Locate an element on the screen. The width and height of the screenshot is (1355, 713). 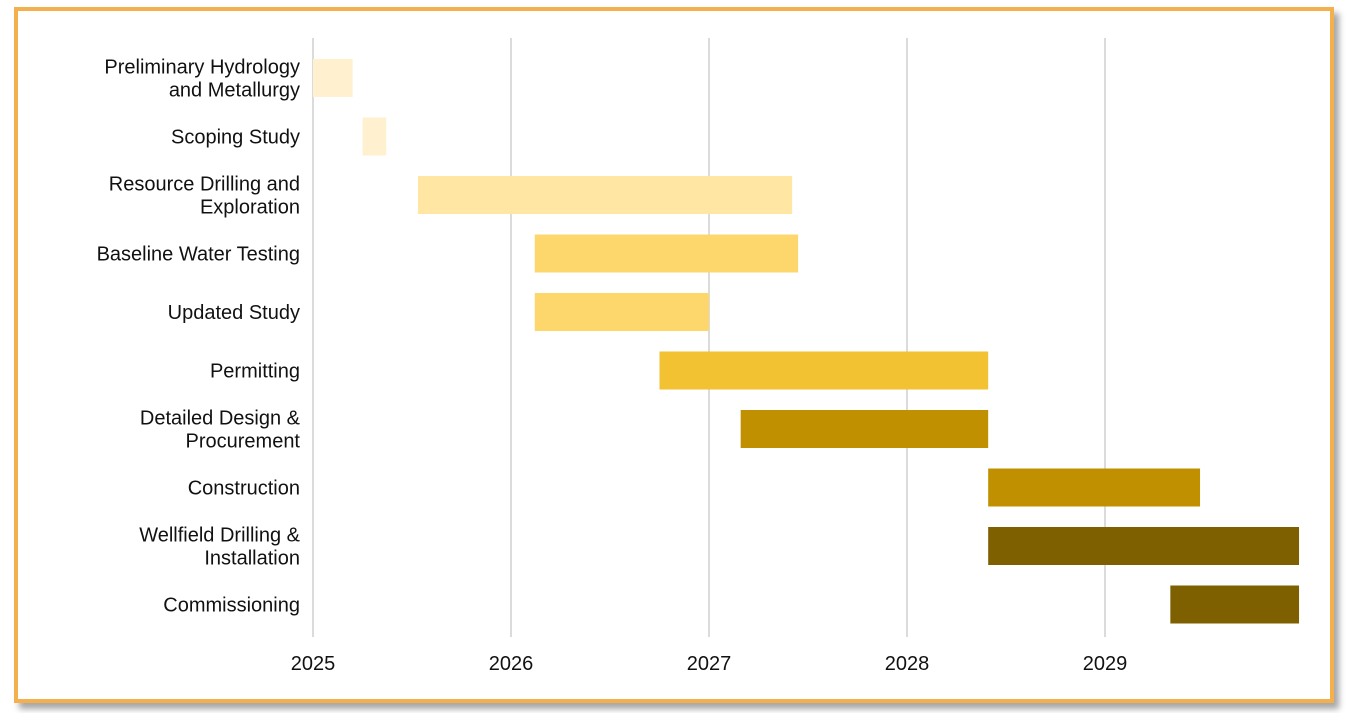
task-label: Resource Drilling and is located at coordinates (204, 185).